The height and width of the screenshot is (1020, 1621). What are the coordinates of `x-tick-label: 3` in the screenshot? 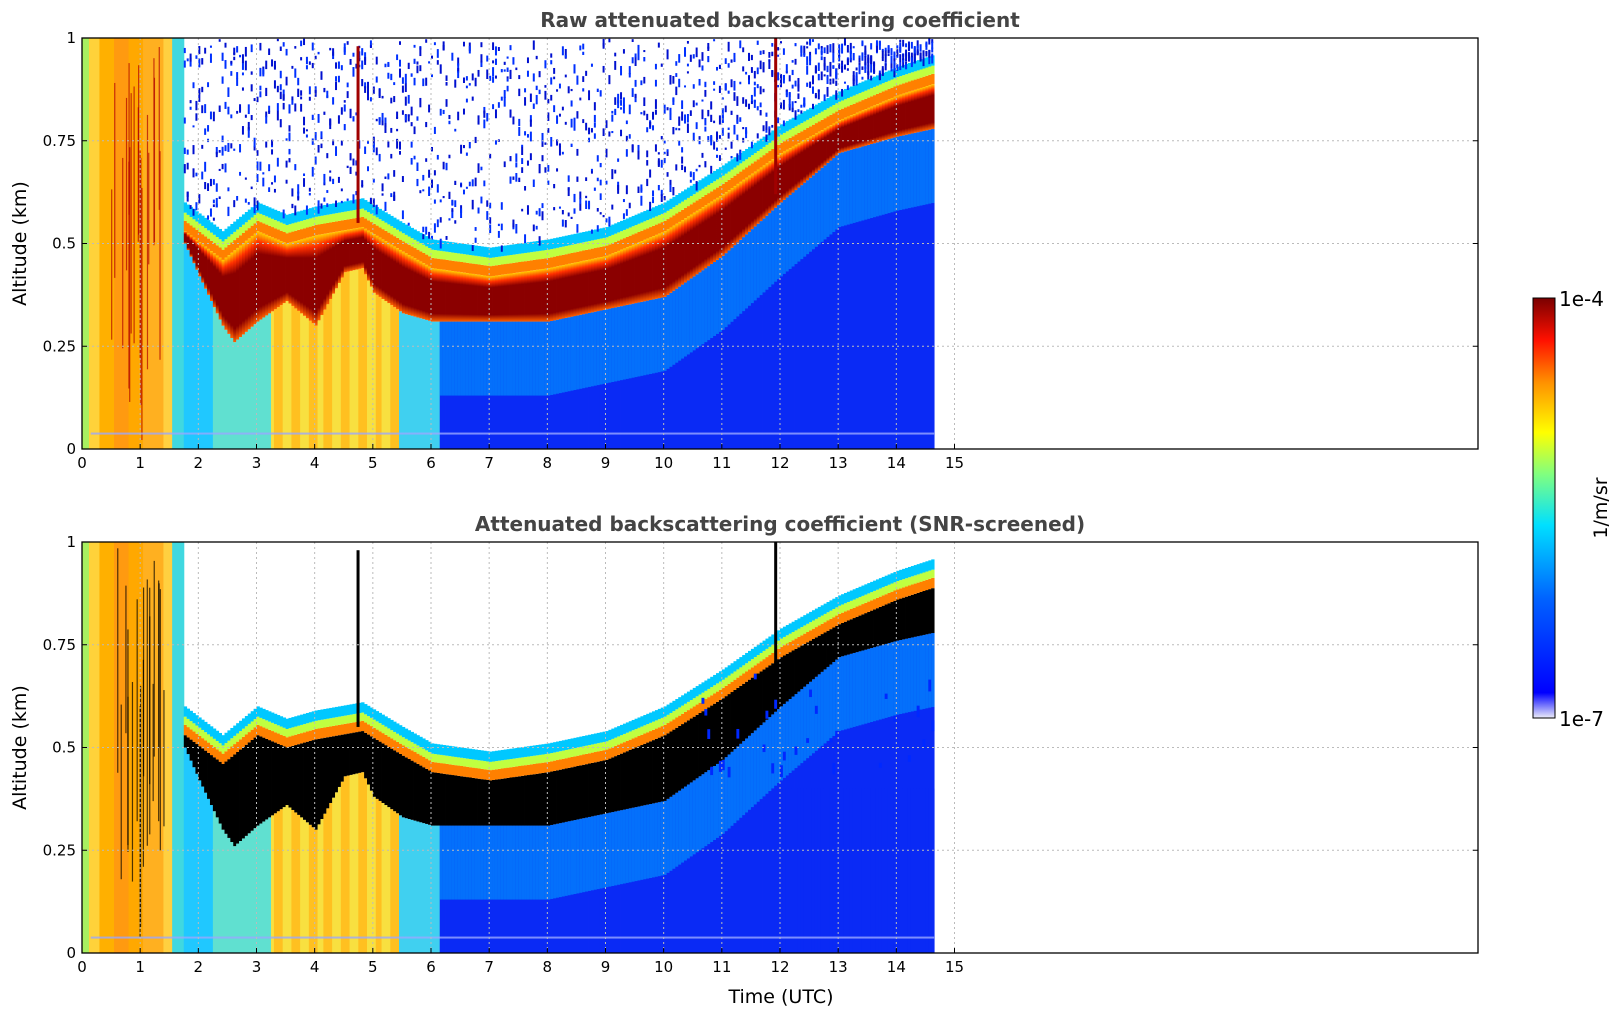 It's located at (257, 967).